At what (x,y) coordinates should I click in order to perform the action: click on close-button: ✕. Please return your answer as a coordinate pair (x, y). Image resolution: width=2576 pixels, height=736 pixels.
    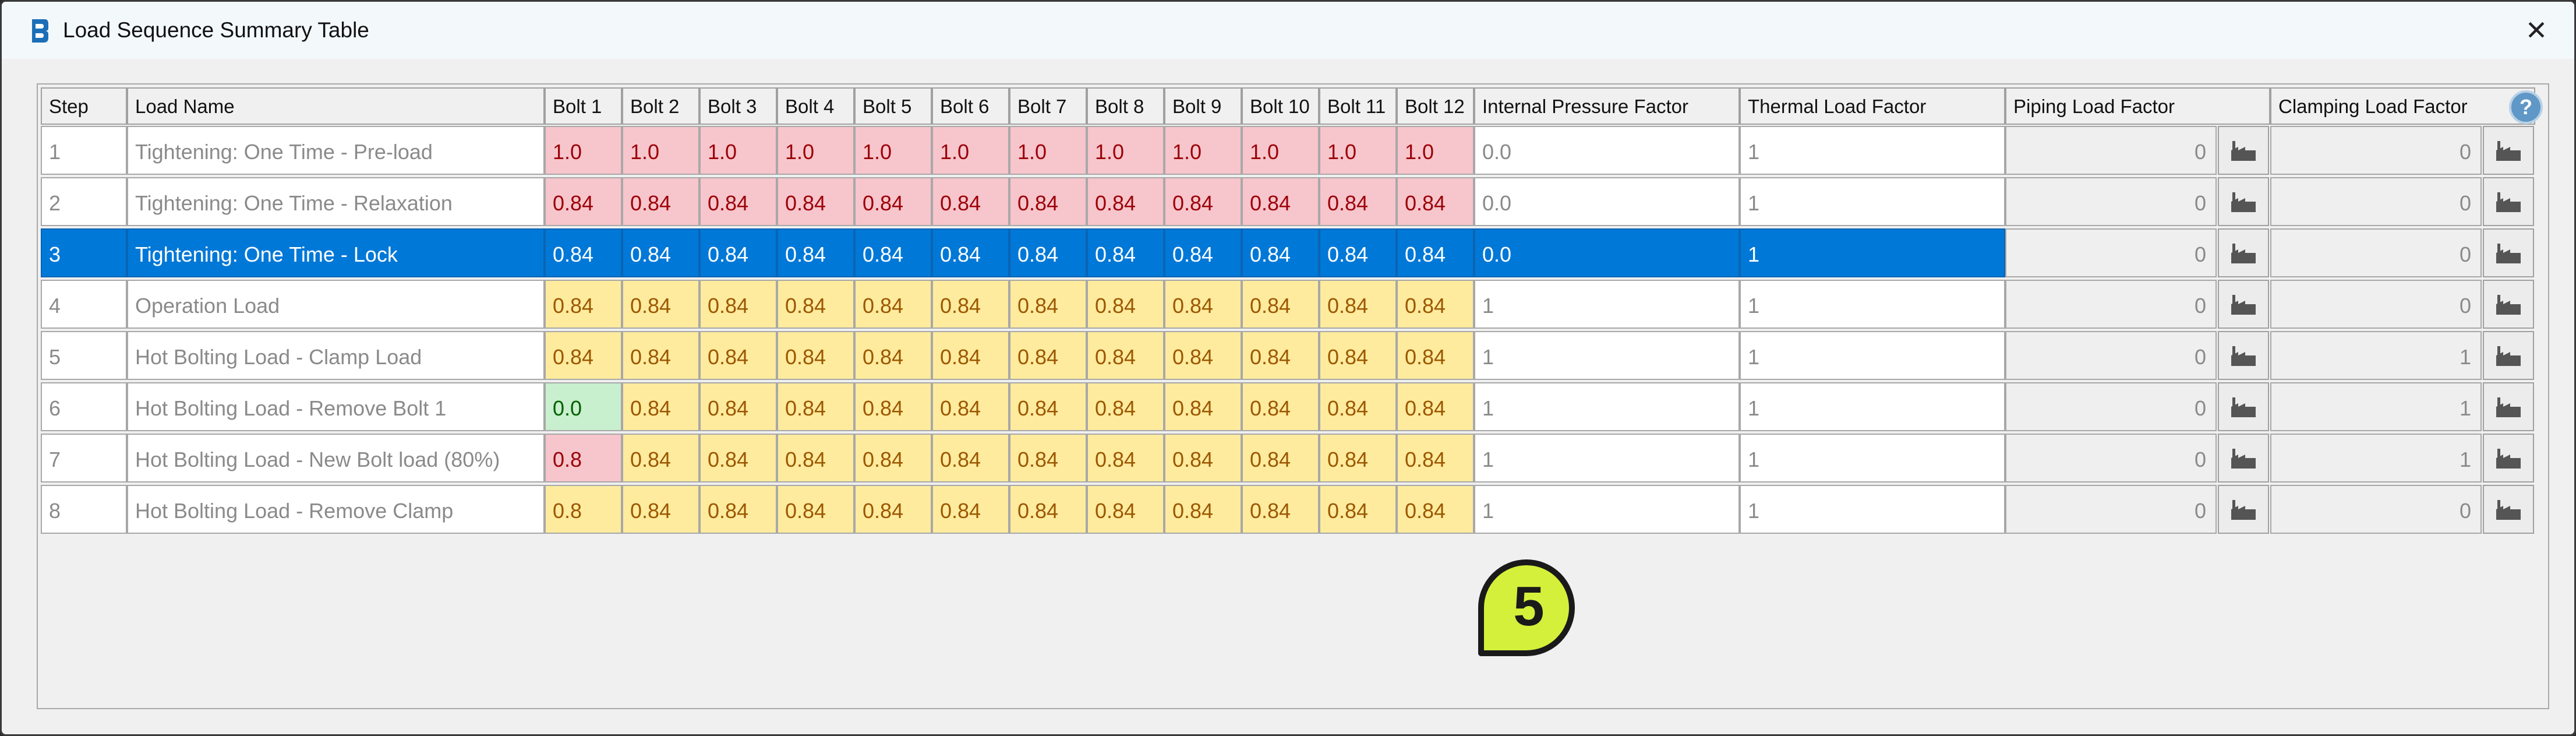
    Looking at the image, I should click on (2536, 30).